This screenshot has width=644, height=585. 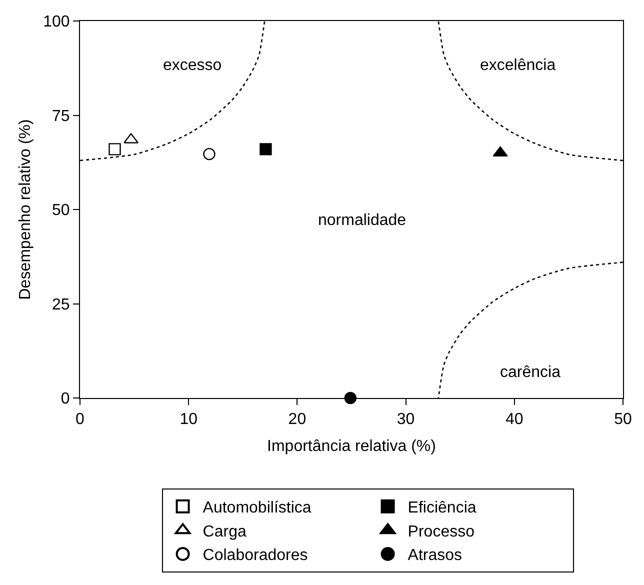 What do you see at coordinates (362, 220) in the screenshot?
I see `annotation: normalidade` at bounding box center [362, 220].